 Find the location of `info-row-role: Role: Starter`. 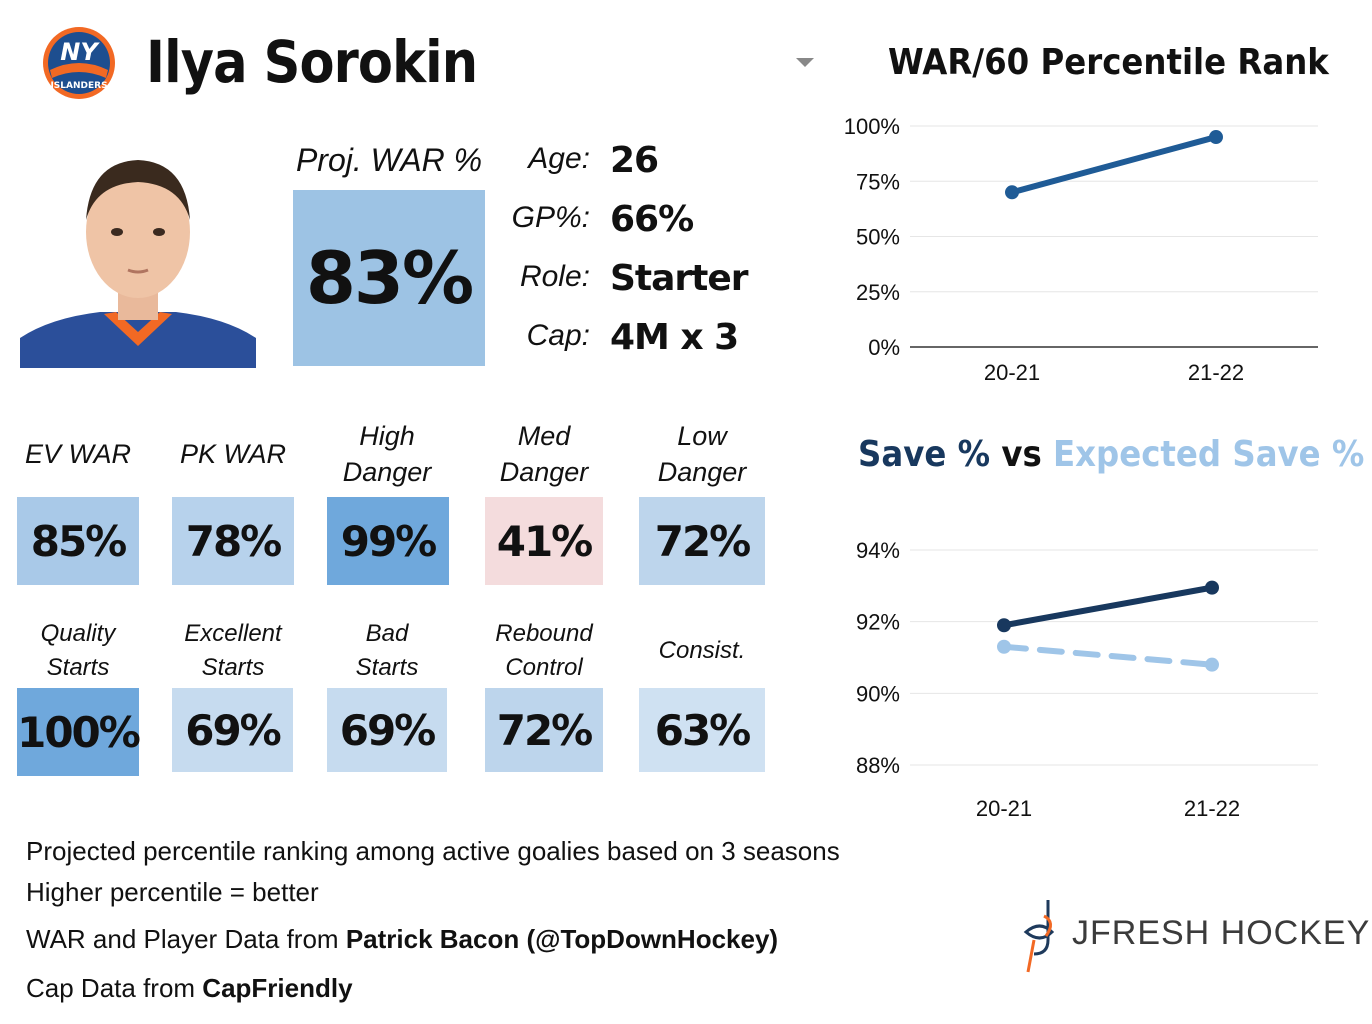

info-row-role: Role: Starter is located at coordinates (665, 283).